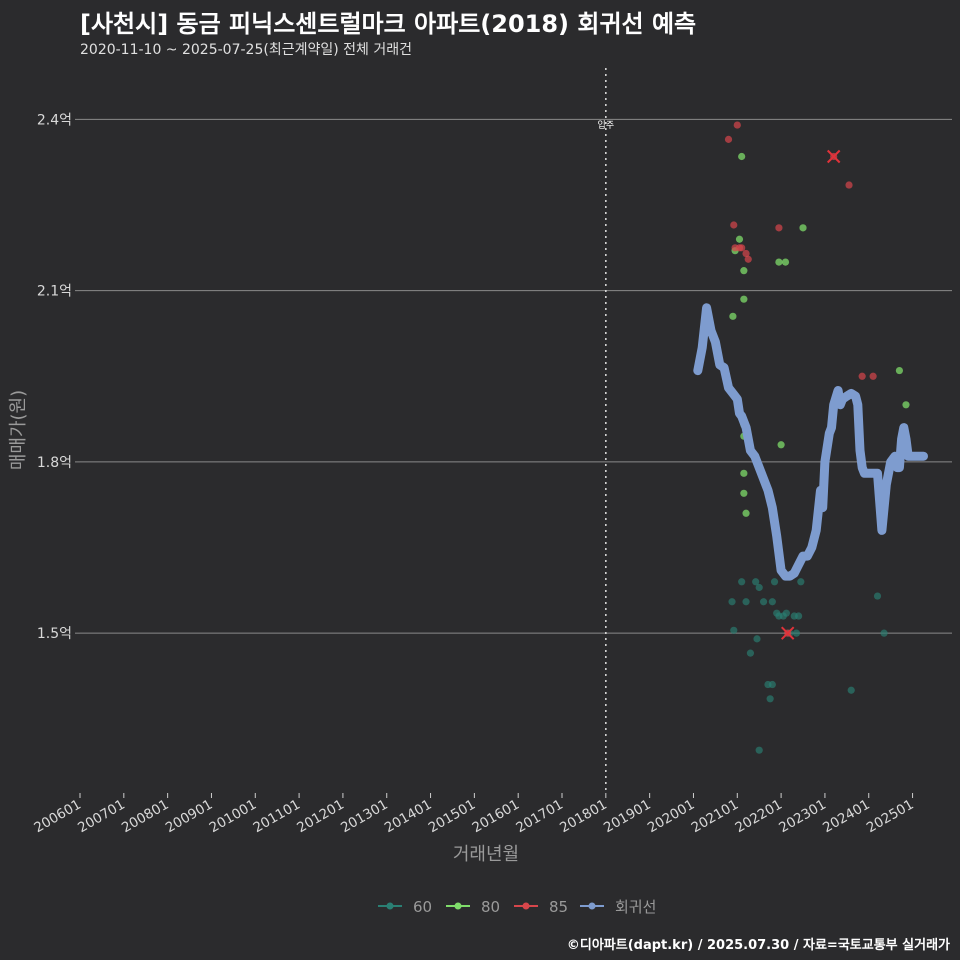  Describe the element at coordinates (486, 854) in the screenshot. I see `x-axis-title: 거래년월` at that location.